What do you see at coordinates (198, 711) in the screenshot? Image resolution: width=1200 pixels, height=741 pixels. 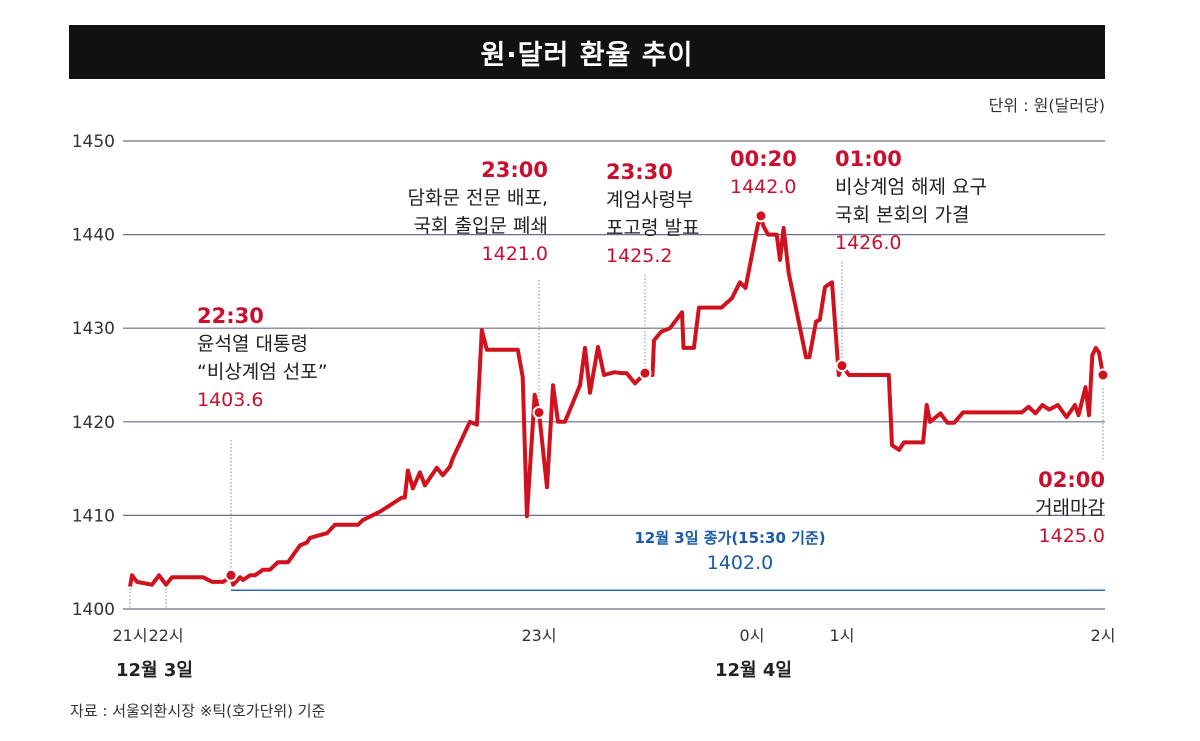 I see `source-note: 자료 : 서울외환시장 ※틱(호가단위) 기준` at bounding box center [198, 711].